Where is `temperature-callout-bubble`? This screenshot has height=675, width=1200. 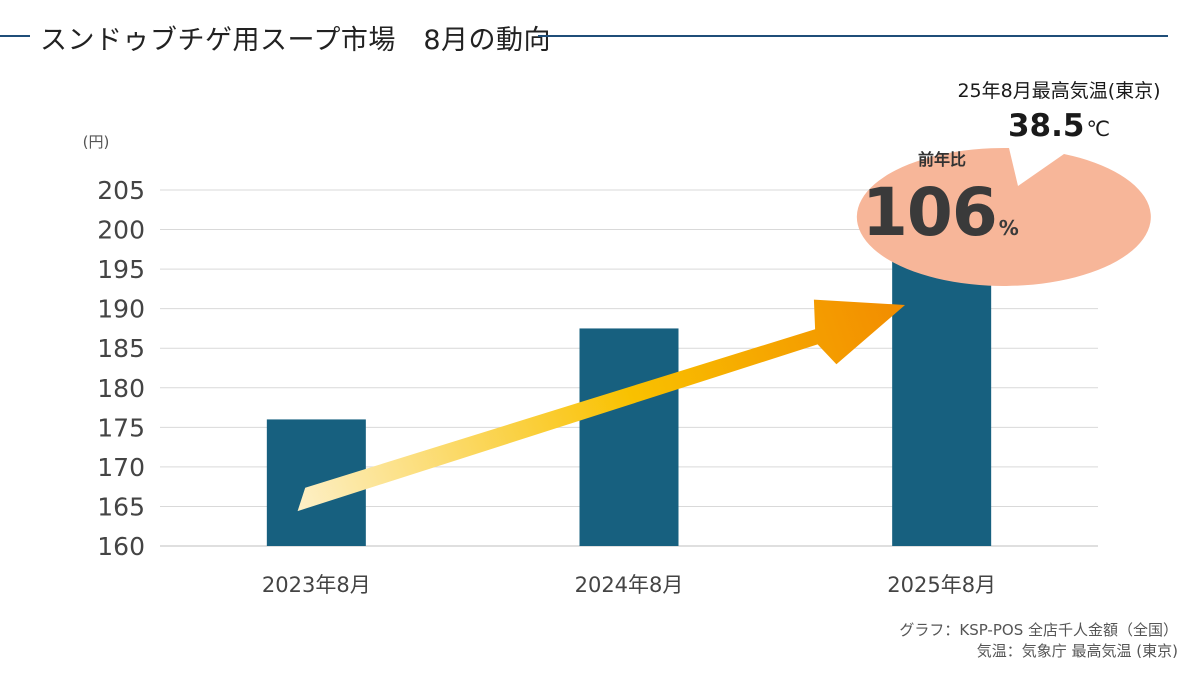
temperature-callout-bubble is located at coordinates (1003, 216).